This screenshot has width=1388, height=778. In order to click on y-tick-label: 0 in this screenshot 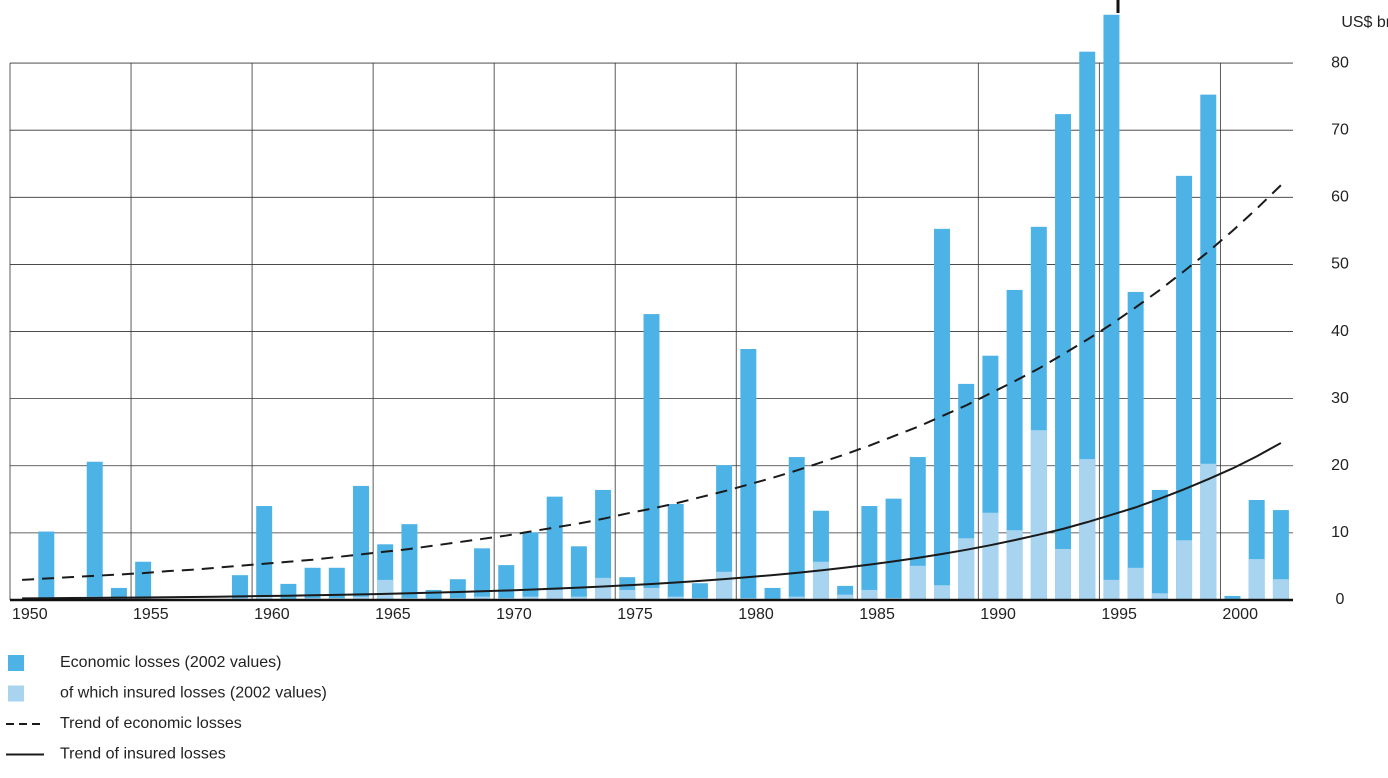, I will do `click(1340, 599)`.